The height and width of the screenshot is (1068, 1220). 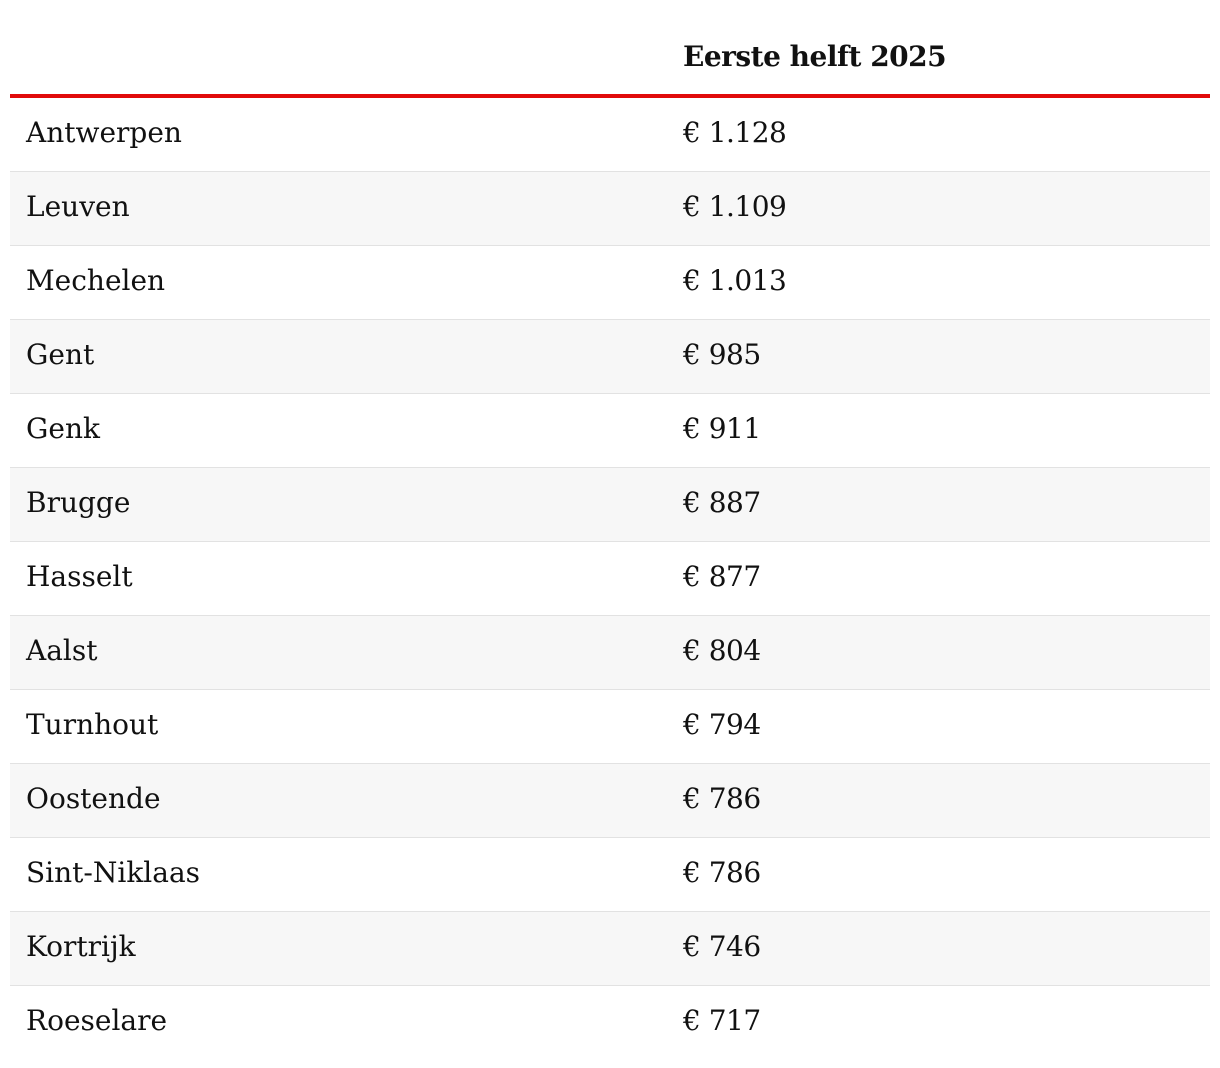 What do you see at coordinates (735, 206) in the screenshot?
I see `price-cell: € 1.109` at bounding box center [735, 206].